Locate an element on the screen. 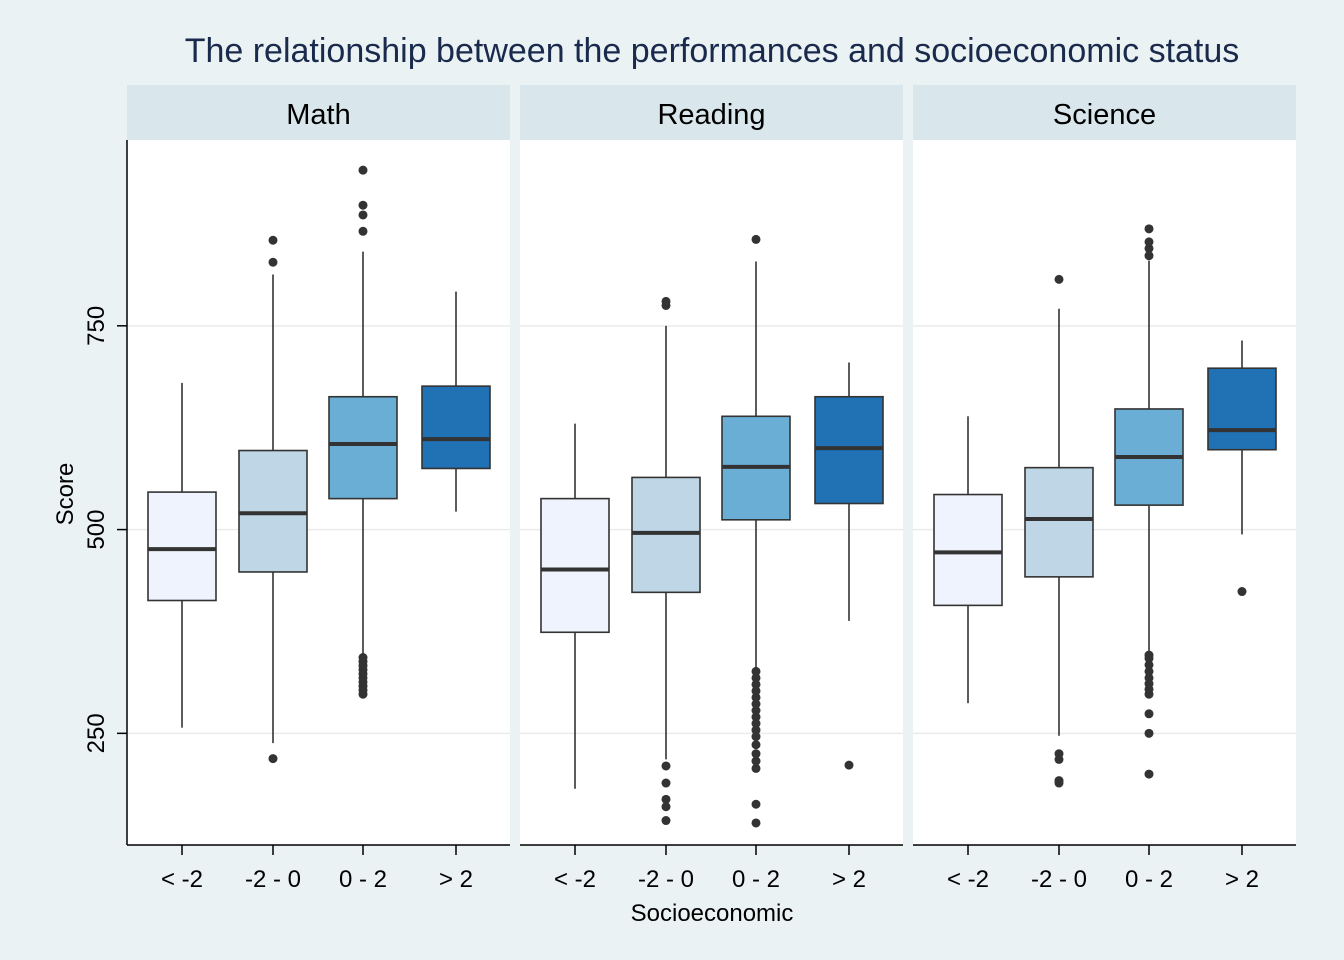  x-tick-label-reading-2-0-1: -2 - 0 is located at coordinates (666, 879).